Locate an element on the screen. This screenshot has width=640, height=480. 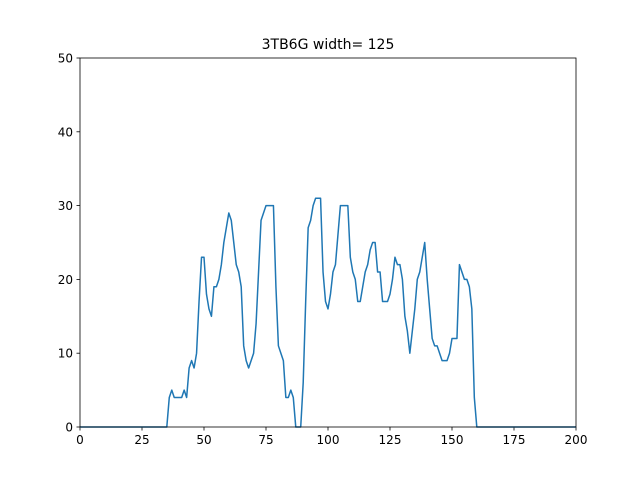
y-tick-label: 40 is located at coordinates (65, 132).